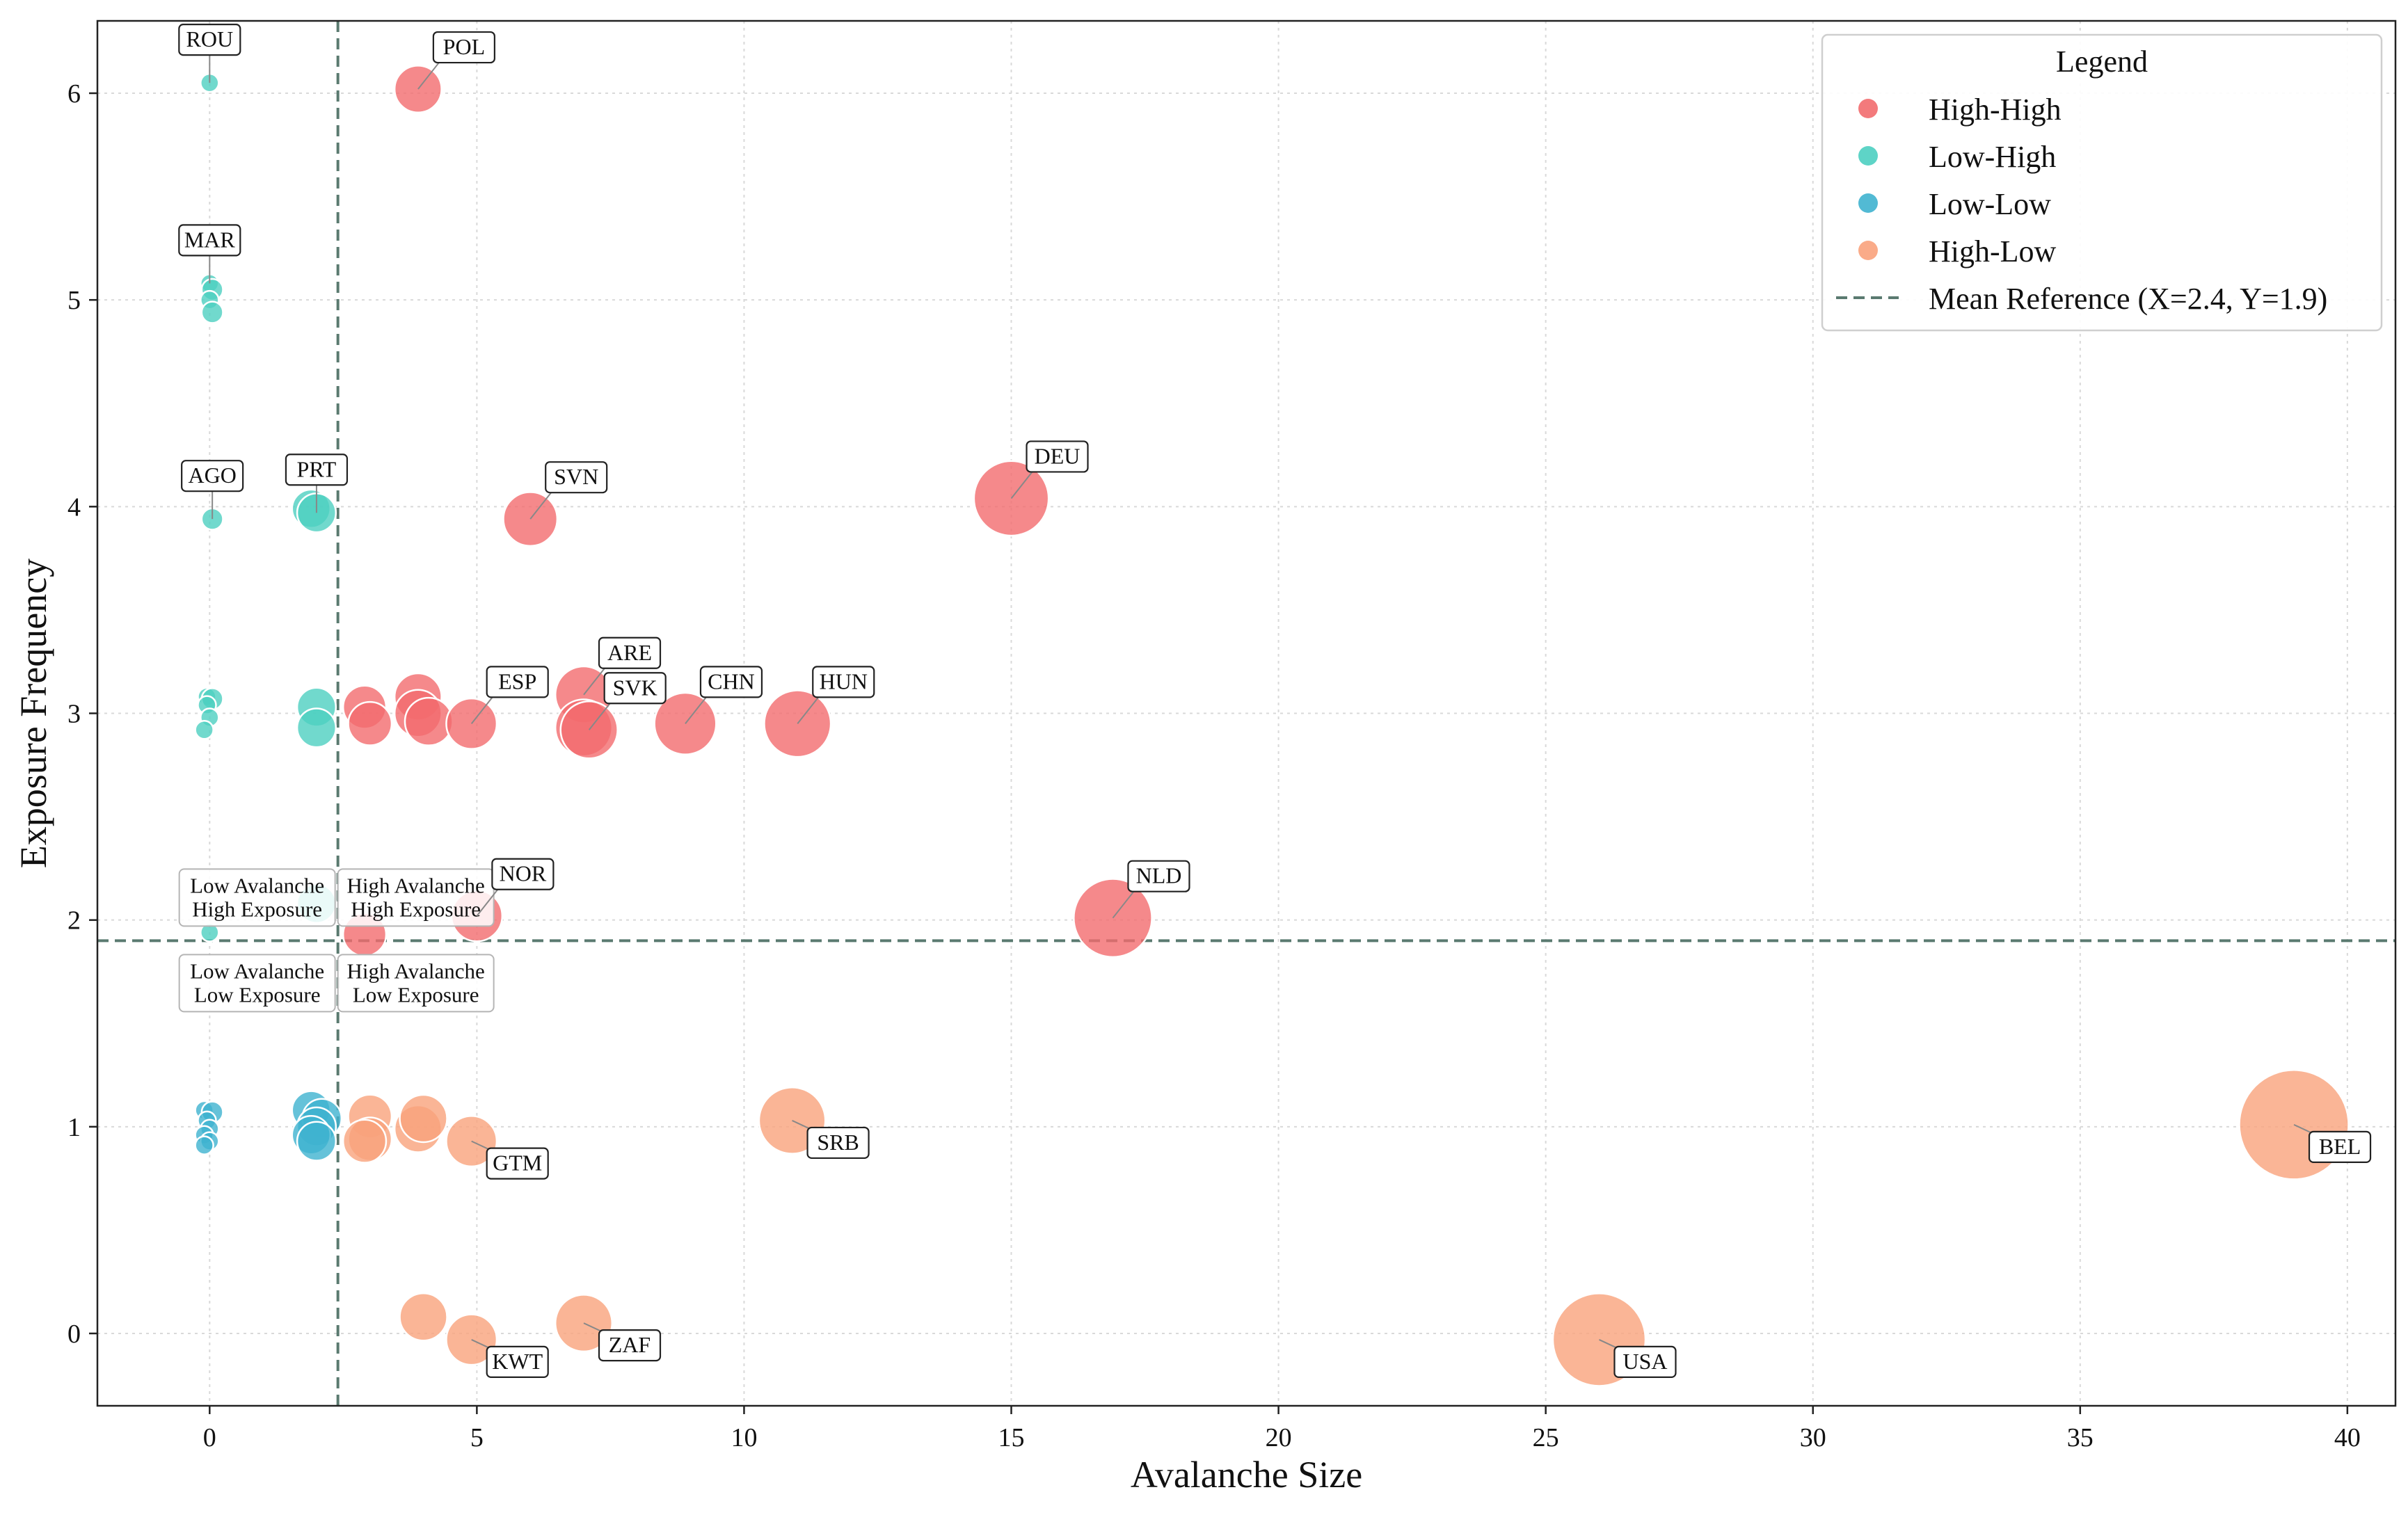 This screenshot has height=1515, width=2408. Describe the element at coordinates (844, 681) in the screenshot. I see `annotation-label: HUN` at that location.